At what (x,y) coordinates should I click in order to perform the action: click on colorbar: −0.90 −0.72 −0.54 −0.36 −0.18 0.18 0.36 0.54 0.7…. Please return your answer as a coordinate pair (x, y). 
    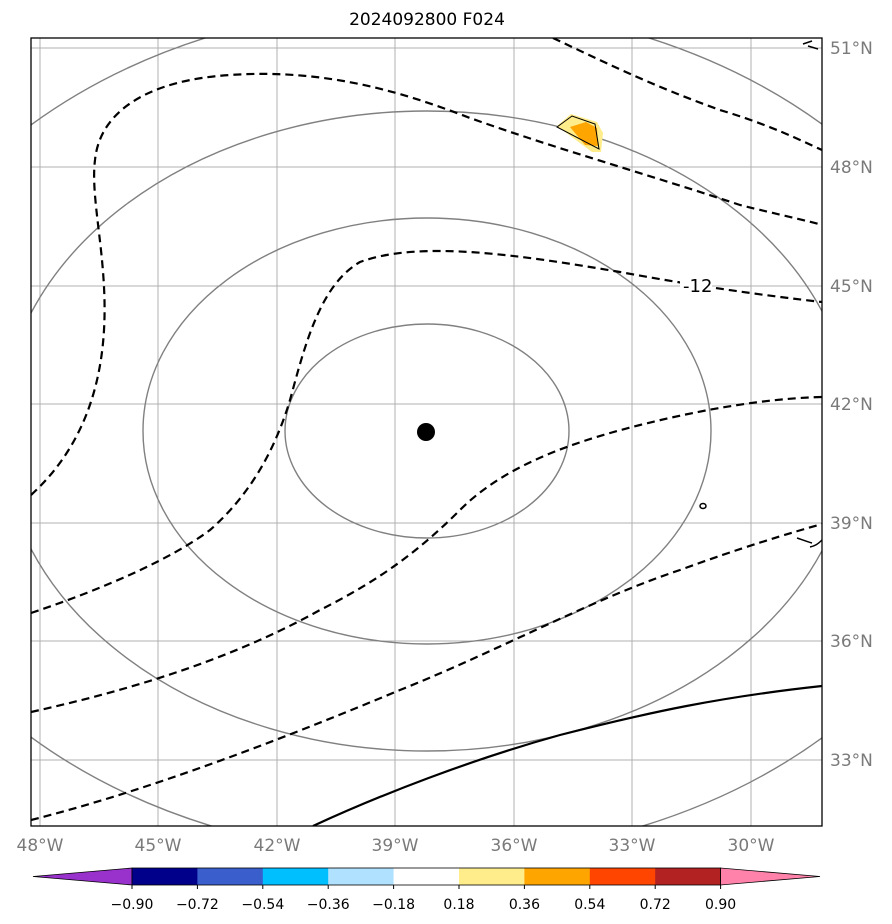
    Looking at the image, I should click on (426, 890).